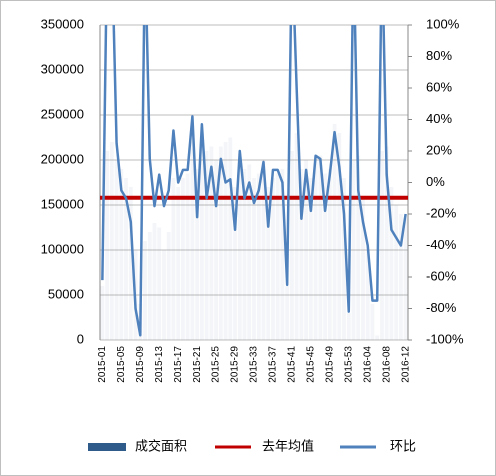  I want to click on x-tick-label: 2015-29, so click(235, 364).